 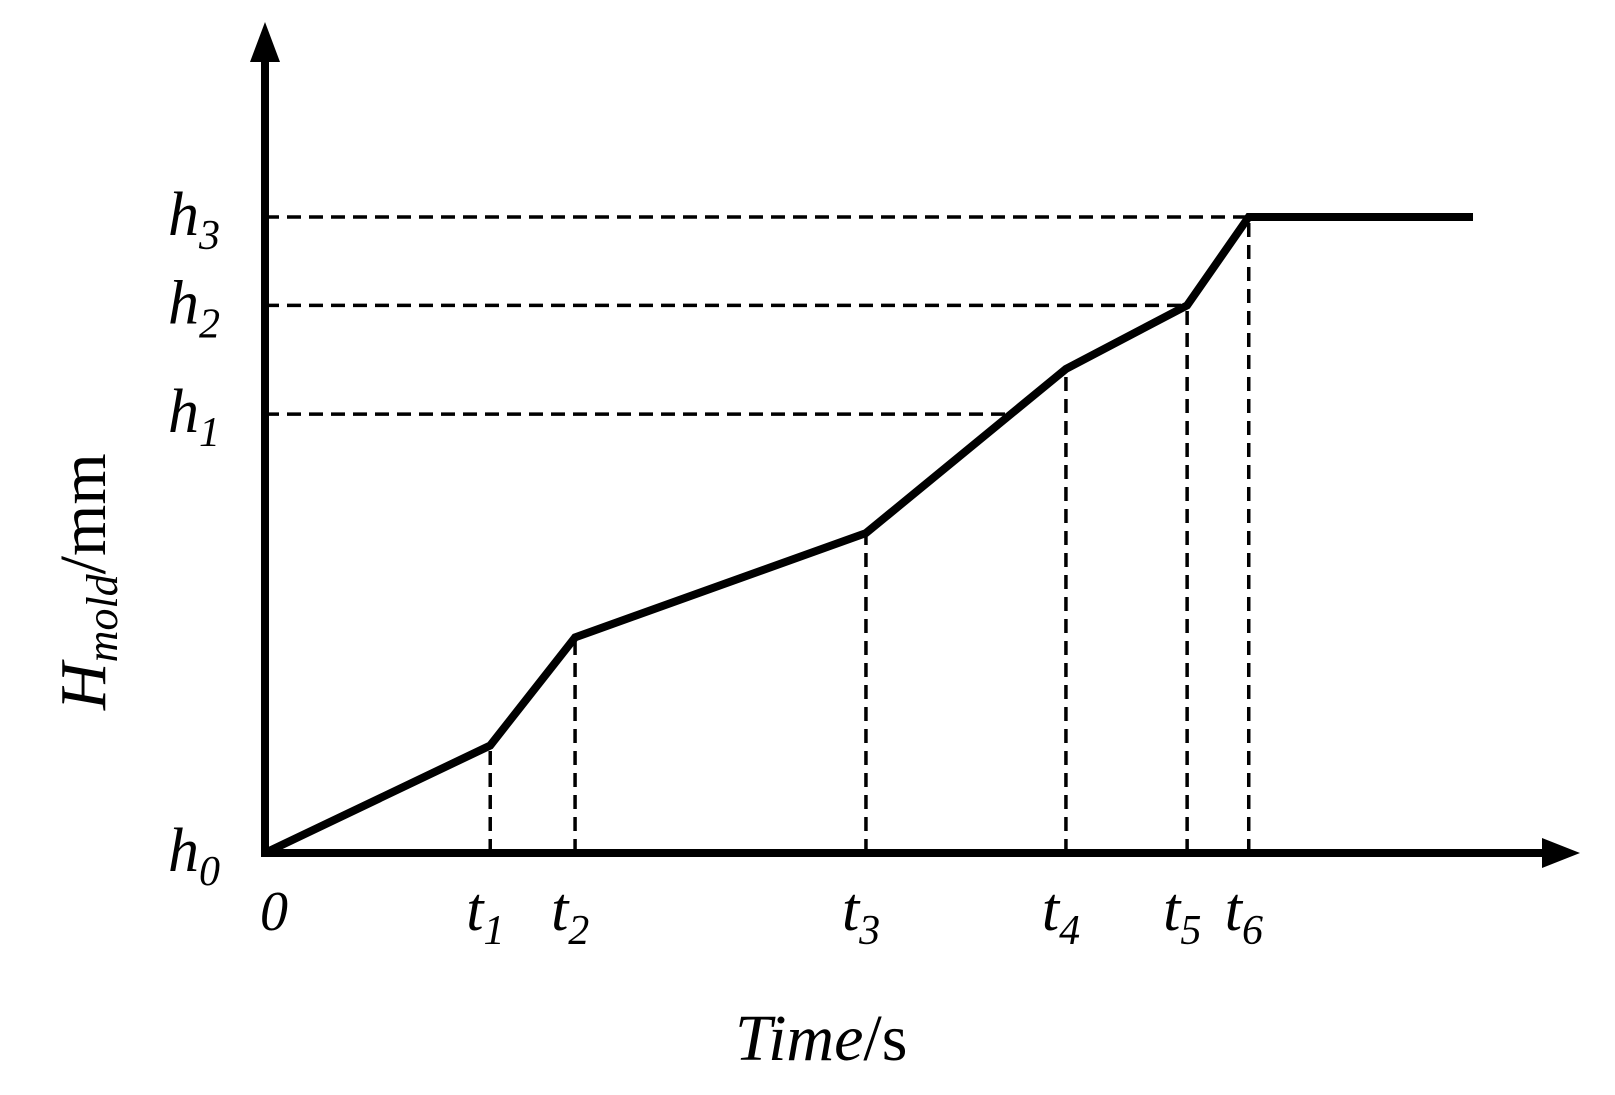 What do you see at coordinates (1061, 915) in the screenshot?
I see `x-tick-label-t4: t4` at bounding box center [1061, 915].